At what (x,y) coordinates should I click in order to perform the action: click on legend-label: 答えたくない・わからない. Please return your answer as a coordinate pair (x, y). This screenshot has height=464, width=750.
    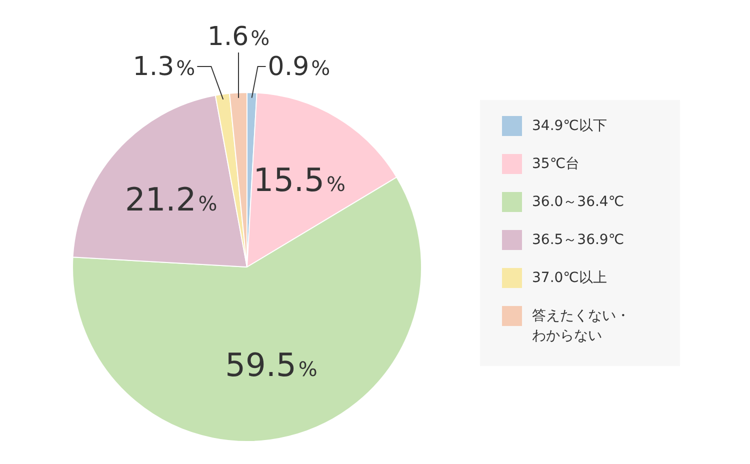
    Looking at the image, I should click on (581, 326).